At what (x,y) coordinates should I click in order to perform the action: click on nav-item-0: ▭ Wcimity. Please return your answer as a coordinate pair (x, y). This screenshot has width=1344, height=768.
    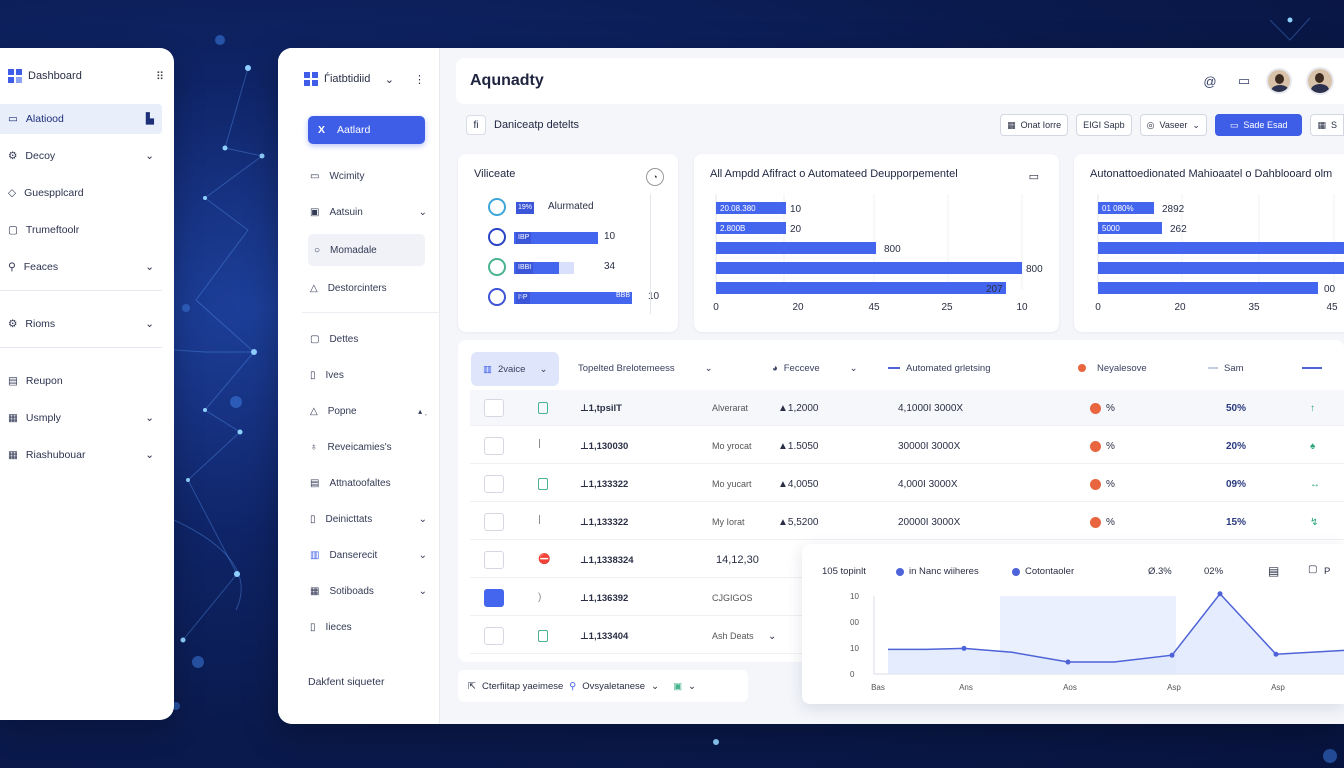
    Looking at the image, I should click on (337, 176).